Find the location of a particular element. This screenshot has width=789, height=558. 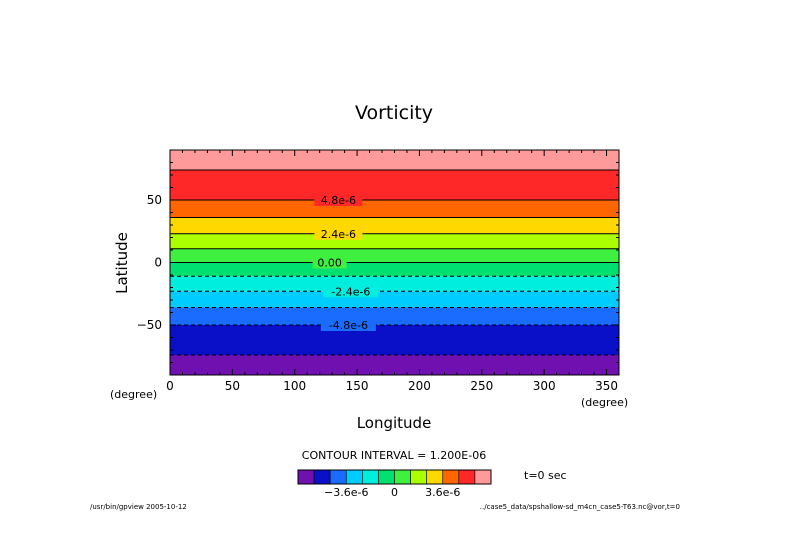

footer-left: /usr/bin/gpview 2005-10-12 is located at coordinates (138, 507).